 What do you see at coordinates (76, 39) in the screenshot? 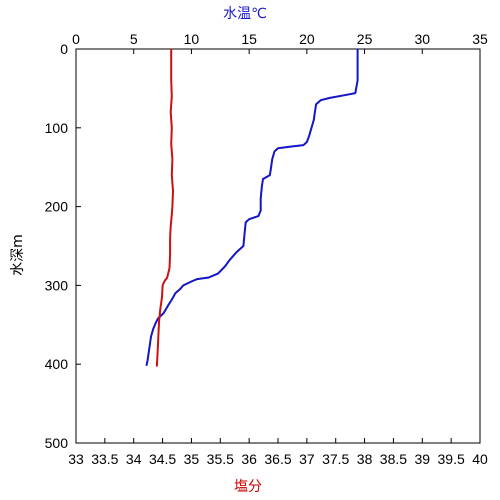
I see `top-tick-label: 0` at bounding box center [76, 39].